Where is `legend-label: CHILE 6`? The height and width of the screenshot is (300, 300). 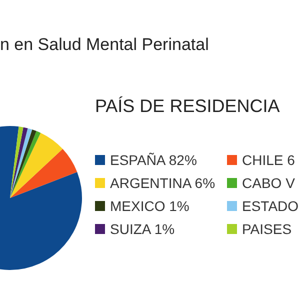 legend-label: CHILE 6 is located at coordinates (269, 160).